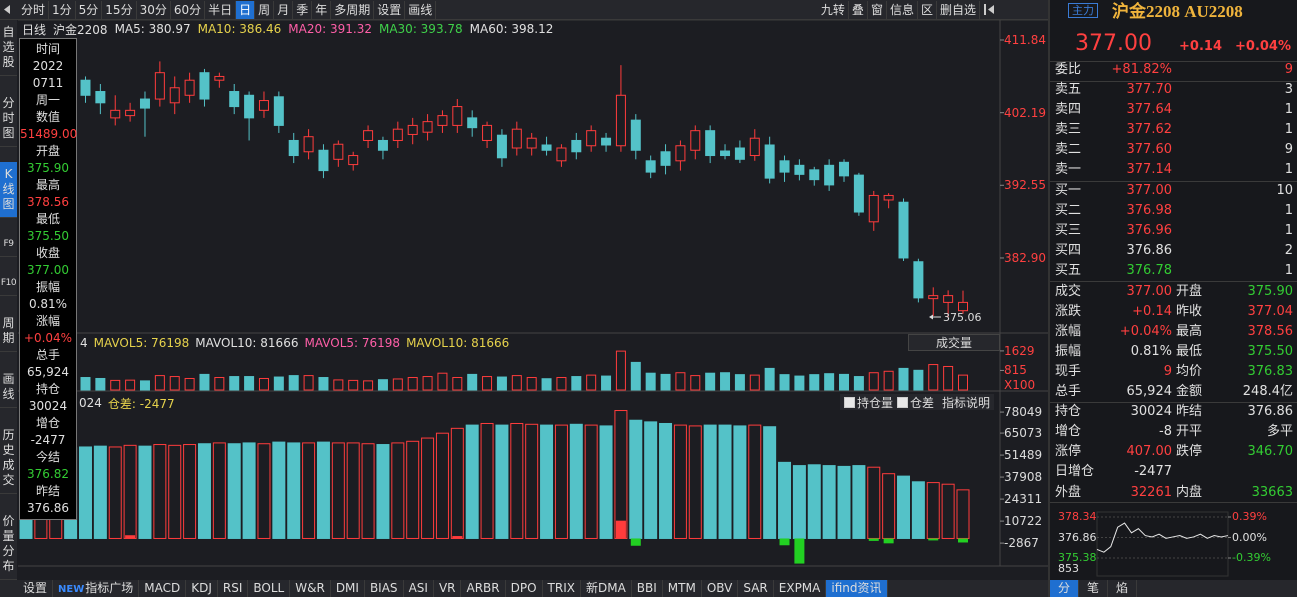 This screenshot has height=597, width=1297. I want to click on toolbar-button: 多周期, so click(353, 9).